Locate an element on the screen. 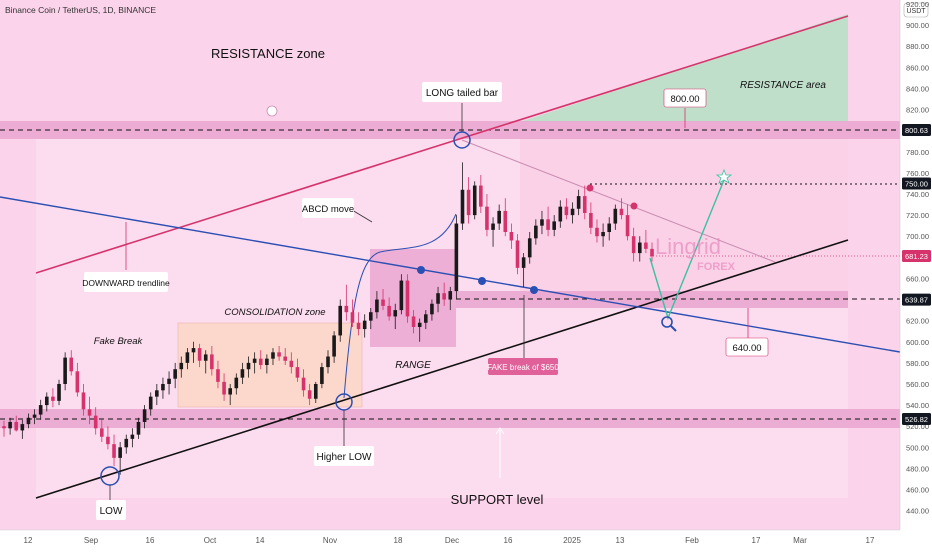  symbol-header: Binance Coin / TetherUS, 1D, BINANCE is located at coordinates (80, 10).